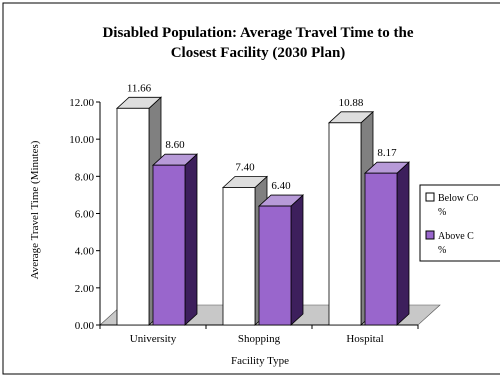  What do you see at coordinates (387, 153) in the screenshot?
I see `data-label: 8.17` at bounding box center [387, 153].